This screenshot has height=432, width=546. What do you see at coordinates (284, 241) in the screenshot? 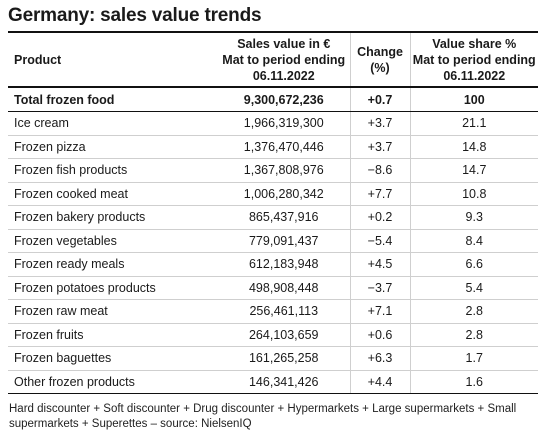
I see `cell-sales: 779,091,437` at bounding box center [284, 241].